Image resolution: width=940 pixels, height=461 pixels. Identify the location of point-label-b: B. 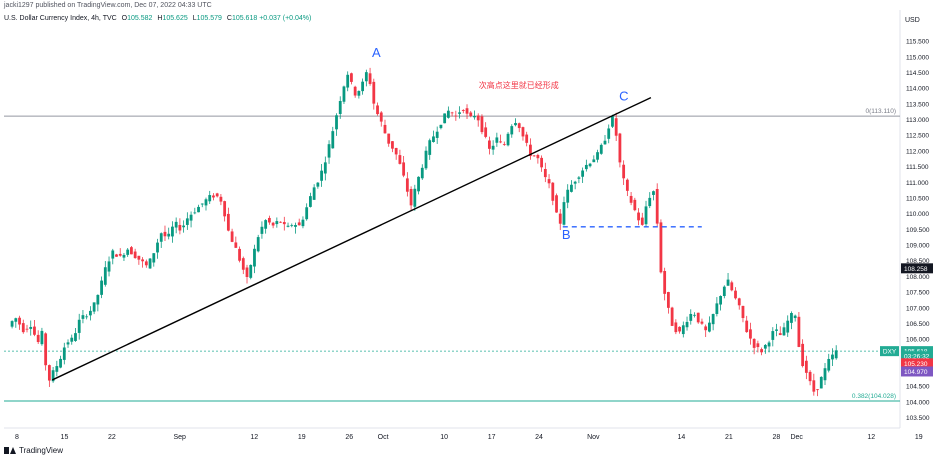
(566, 234).